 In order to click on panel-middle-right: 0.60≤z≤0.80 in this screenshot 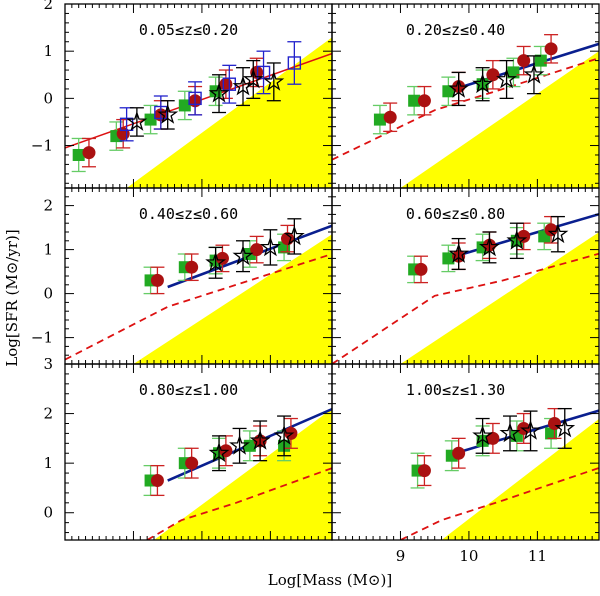, I will do `click(465, 276)`.